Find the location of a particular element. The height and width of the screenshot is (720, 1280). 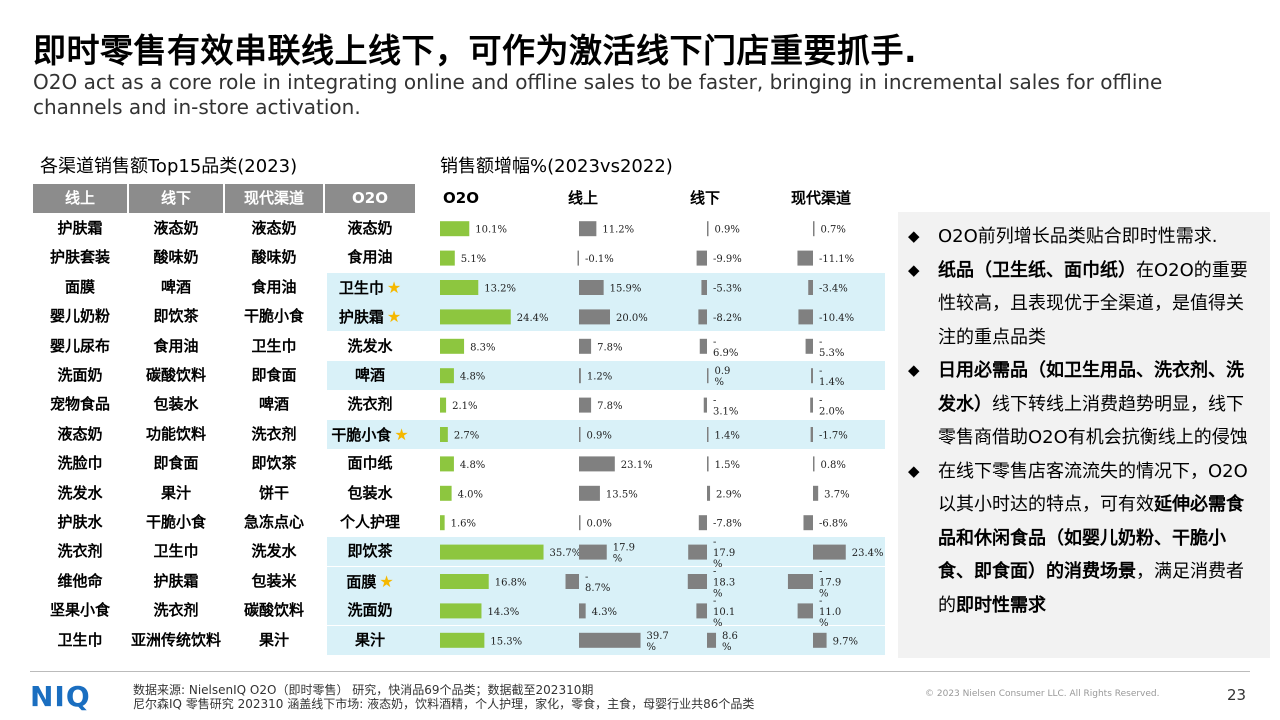

data-label: -11.0% is located at coordinates (830, 612).